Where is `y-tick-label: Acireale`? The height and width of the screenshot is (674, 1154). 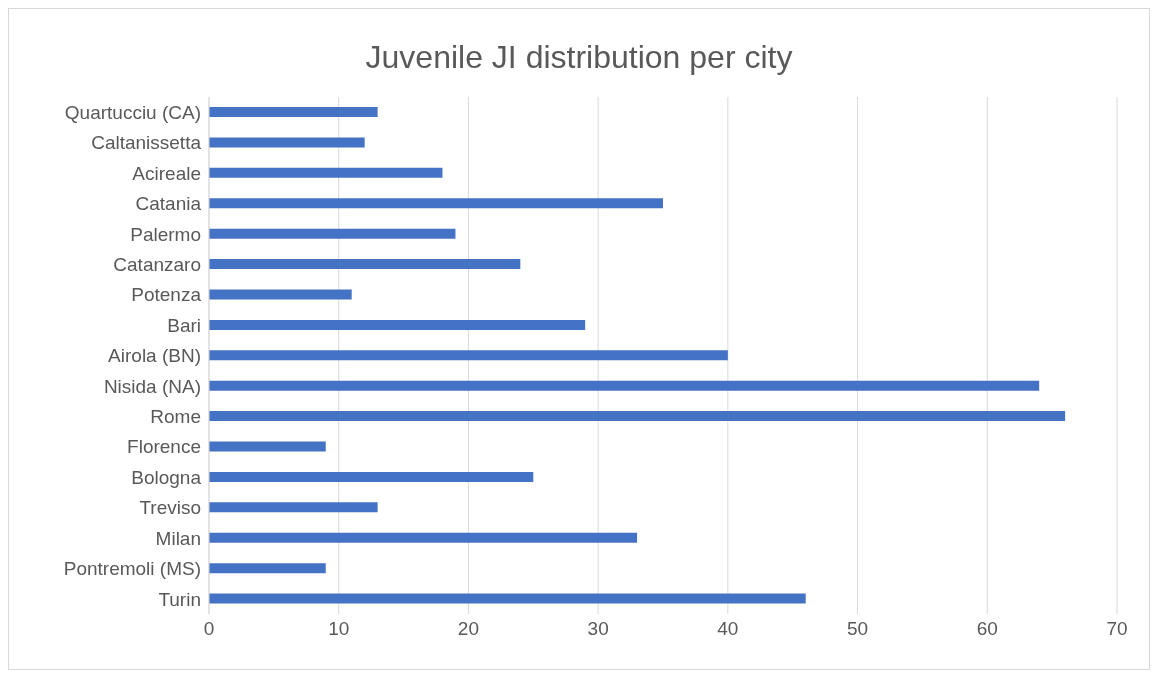 y-tick-label: Acireale is located at coordinates (166, 173).